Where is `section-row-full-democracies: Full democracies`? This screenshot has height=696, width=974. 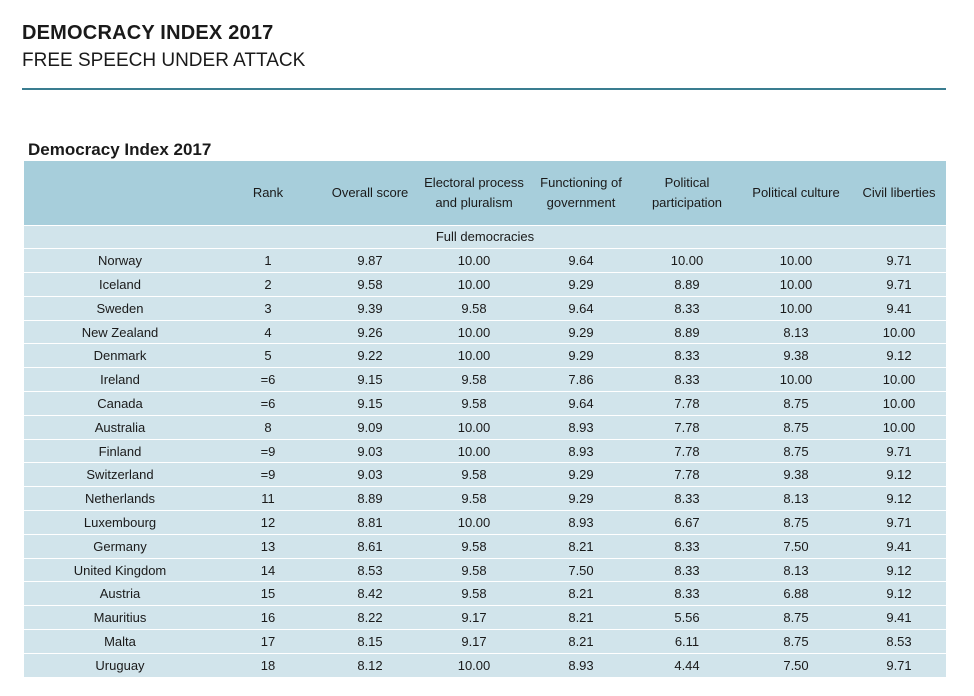 section-row-full-democracies: Full democracies is located at coordinates (485, 237).